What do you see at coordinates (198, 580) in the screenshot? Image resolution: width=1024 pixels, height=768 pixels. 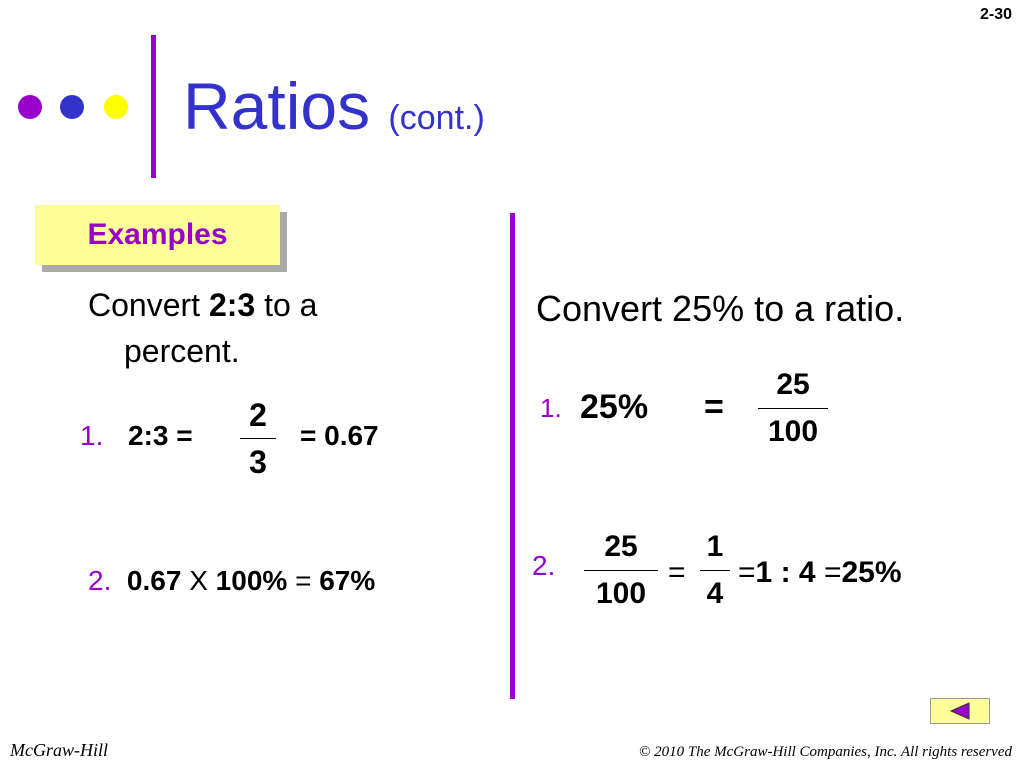 I see `text: X` at bounding box center [198, 580].